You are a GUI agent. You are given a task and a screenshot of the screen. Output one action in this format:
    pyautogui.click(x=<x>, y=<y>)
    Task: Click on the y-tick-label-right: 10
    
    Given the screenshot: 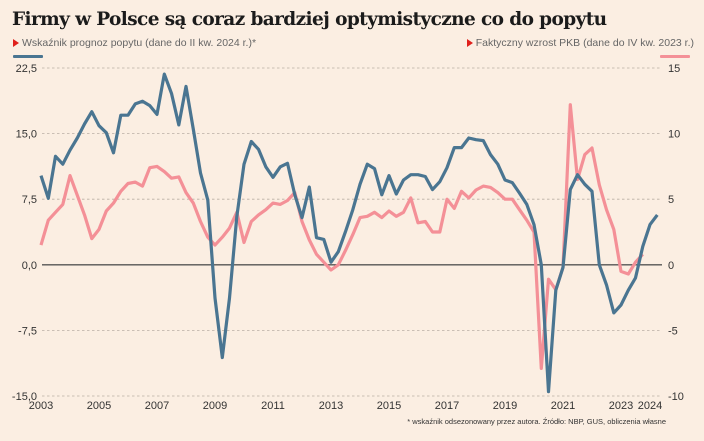 What is the action you would take?
    pyautogui.click(x=674, y=135)
    